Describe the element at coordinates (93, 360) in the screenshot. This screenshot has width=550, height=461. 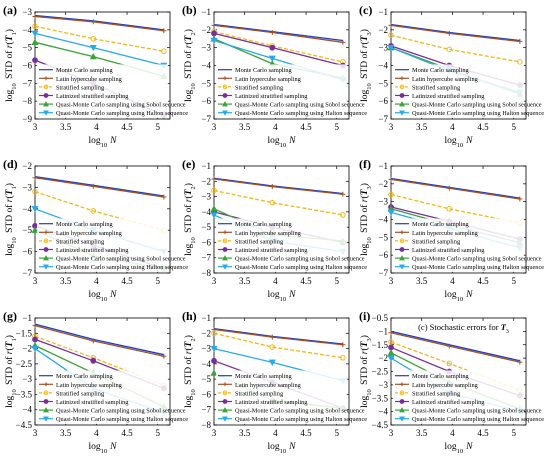
I see `series-4-point` at that location.